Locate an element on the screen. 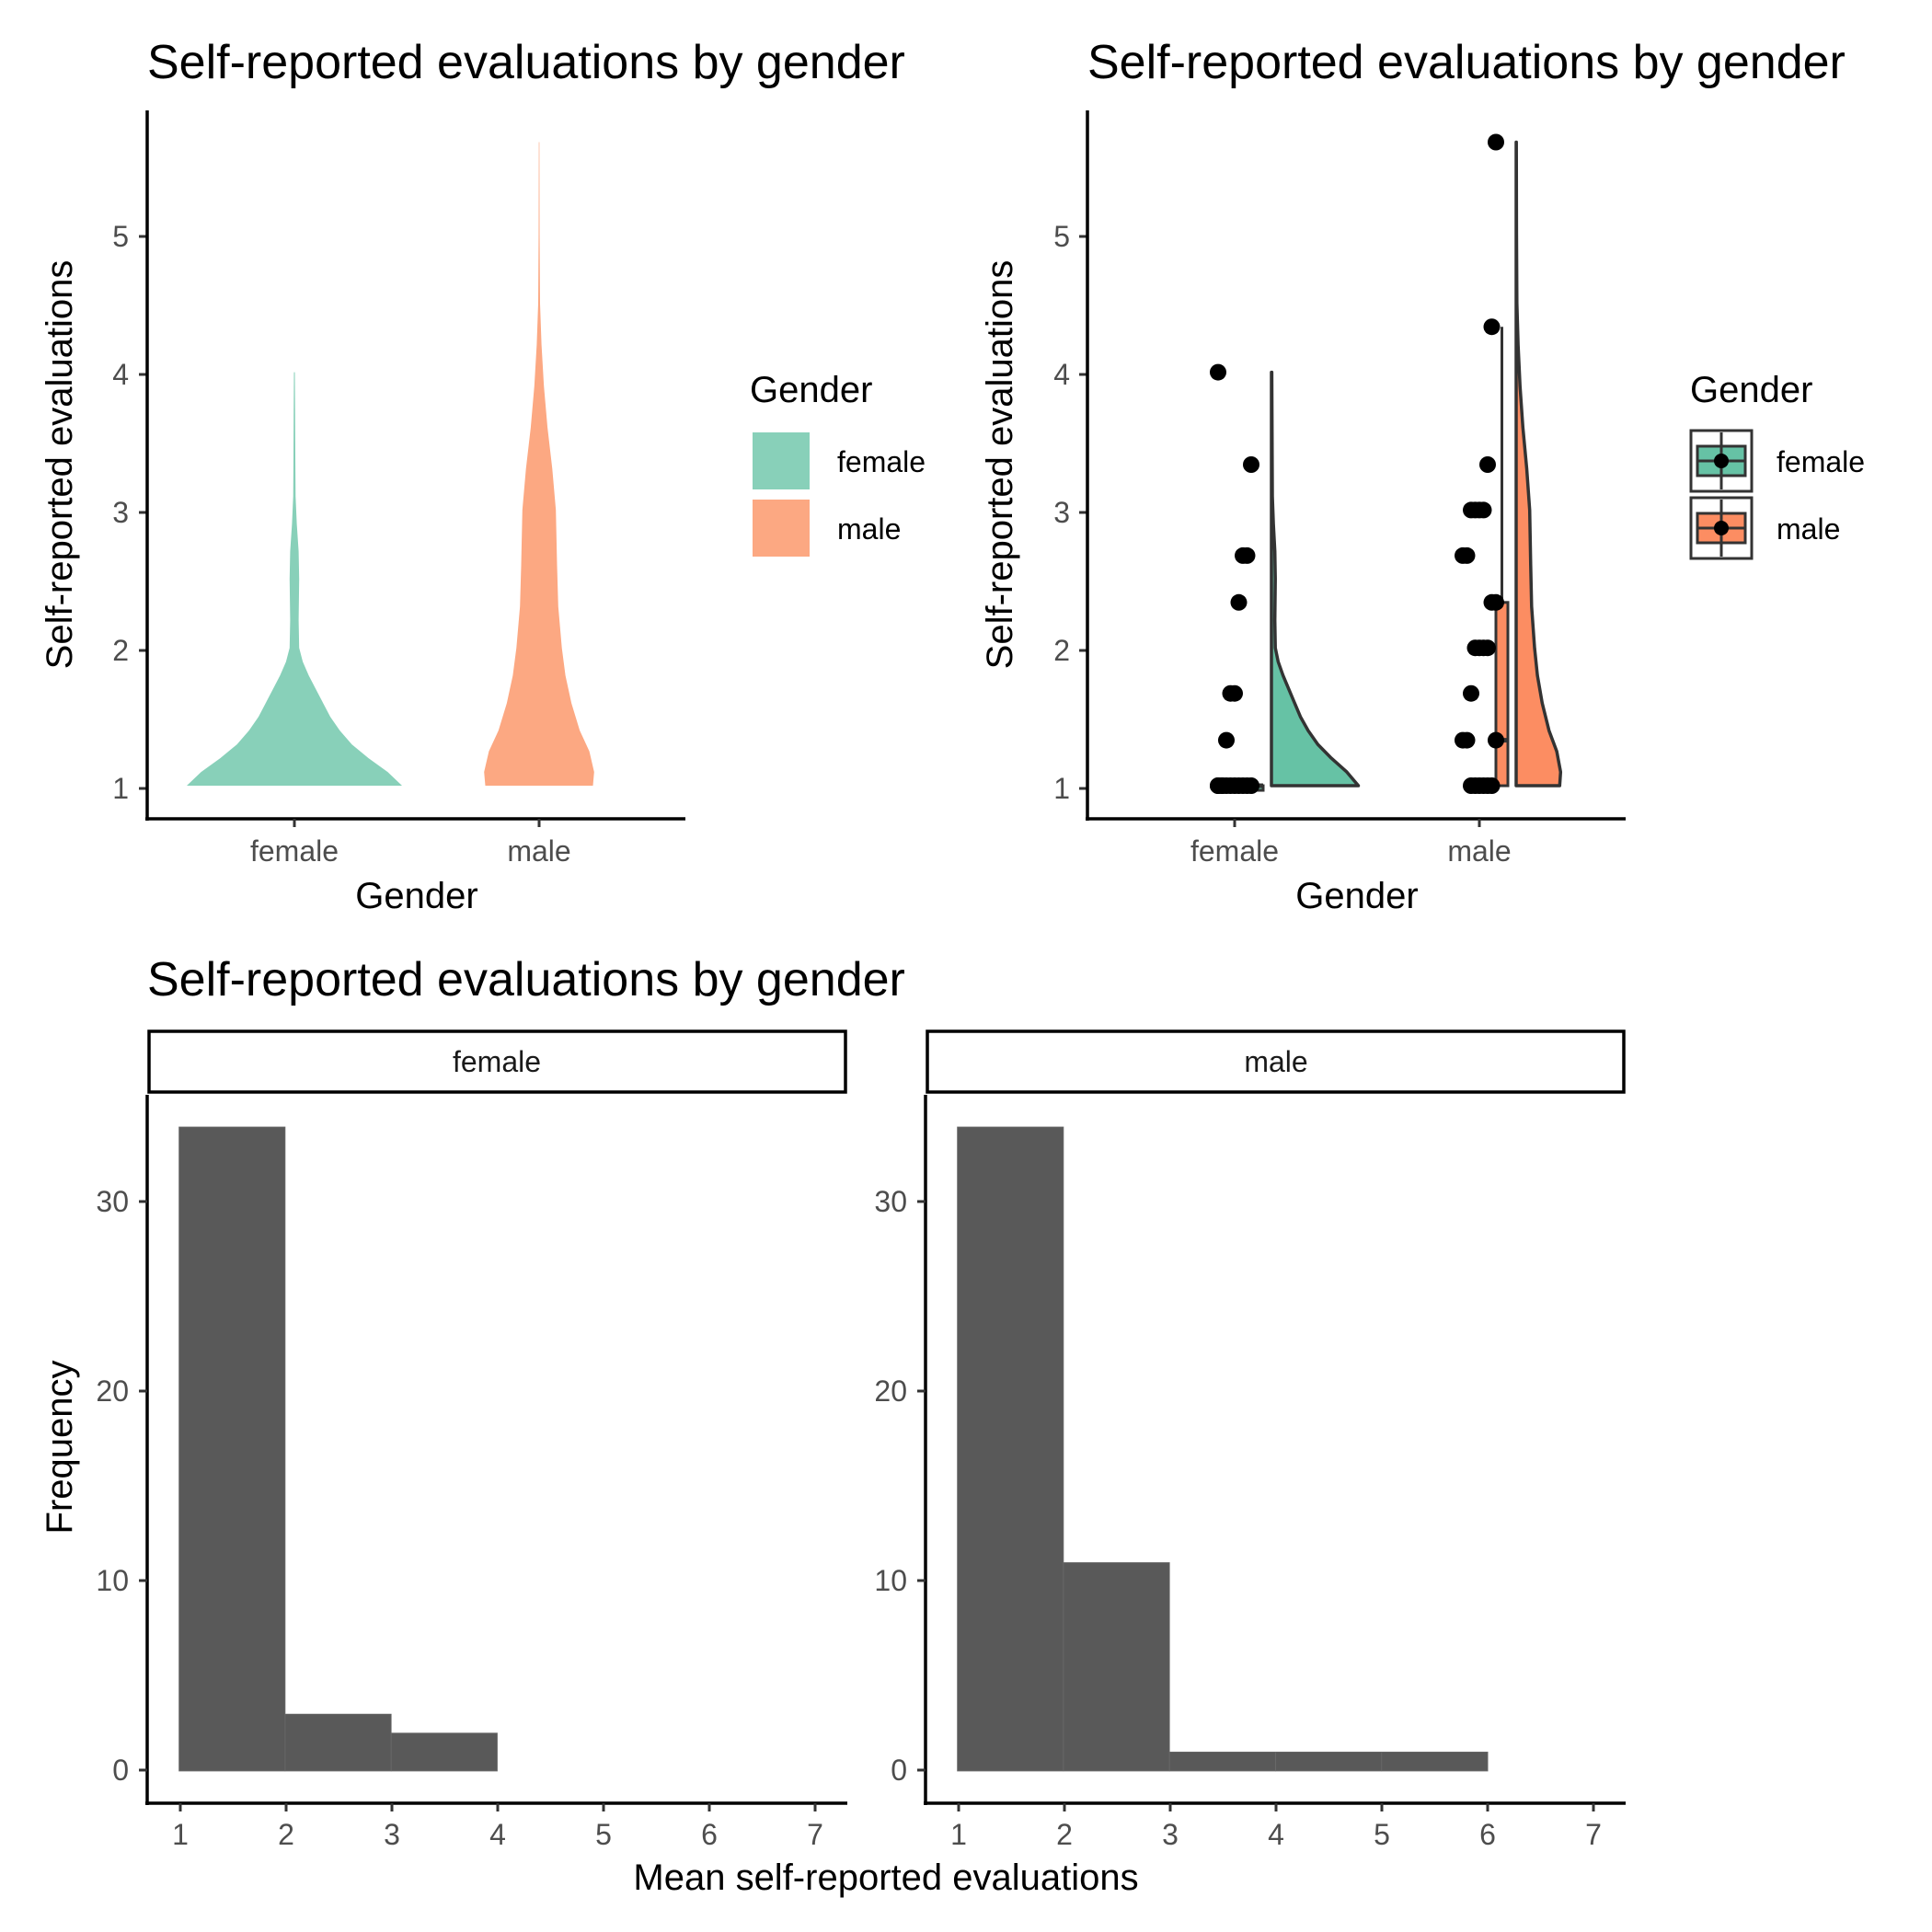  raincloud-y-ticks: 1 2 3 4 5 is located at coordinates (1070, 512).